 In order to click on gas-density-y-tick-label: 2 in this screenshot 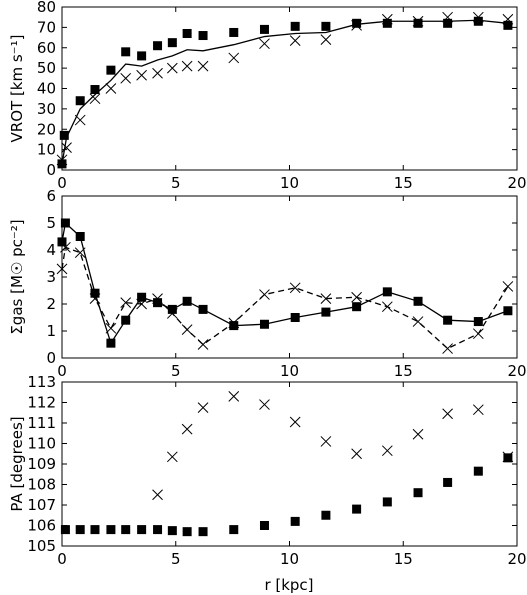, I will do `click(51, 304)`.